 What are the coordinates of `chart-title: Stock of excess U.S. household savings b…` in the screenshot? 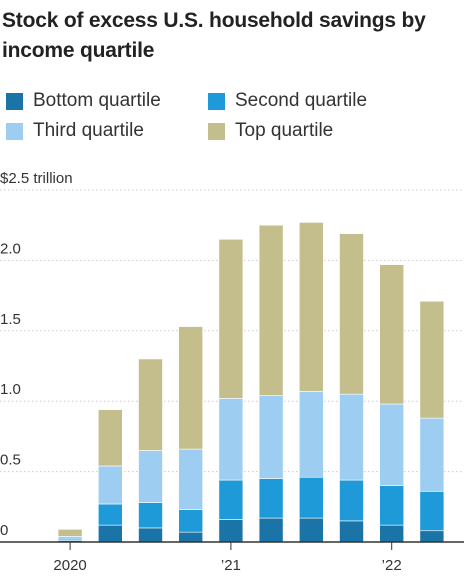 It's located at (214, 35).